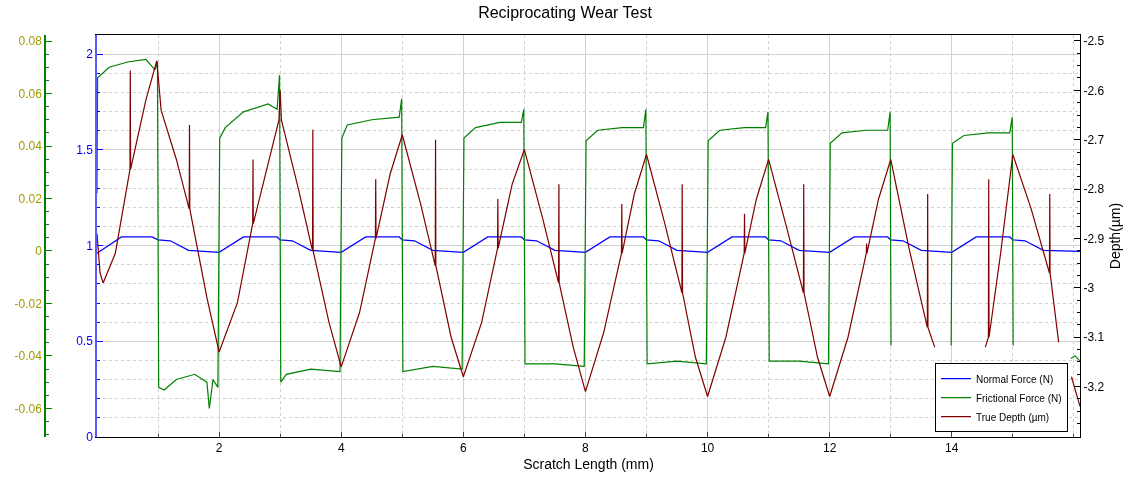  What do you see at coordinates (30, 198) in the screenshot?
I see `y2-tick-label: 0.02` at bounding box center [30, 198].